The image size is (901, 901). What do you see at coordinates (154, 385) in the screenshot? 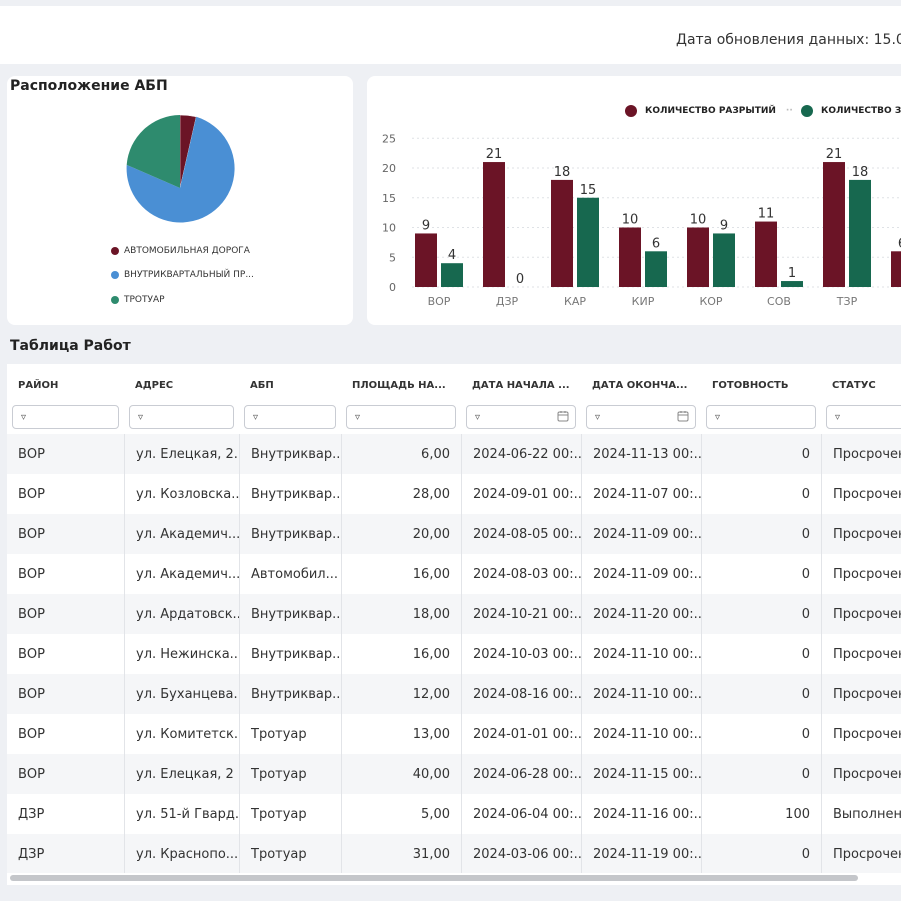
I see `column-header: АДРЕС` at bounding box center [154, 385].